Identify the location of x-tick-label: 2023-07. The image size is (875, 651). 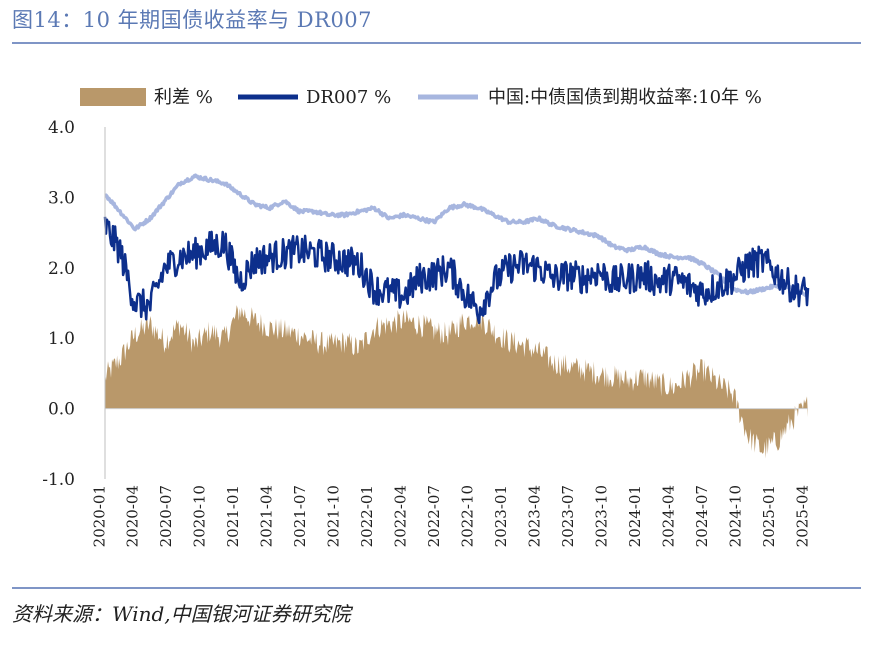
(568, 516).